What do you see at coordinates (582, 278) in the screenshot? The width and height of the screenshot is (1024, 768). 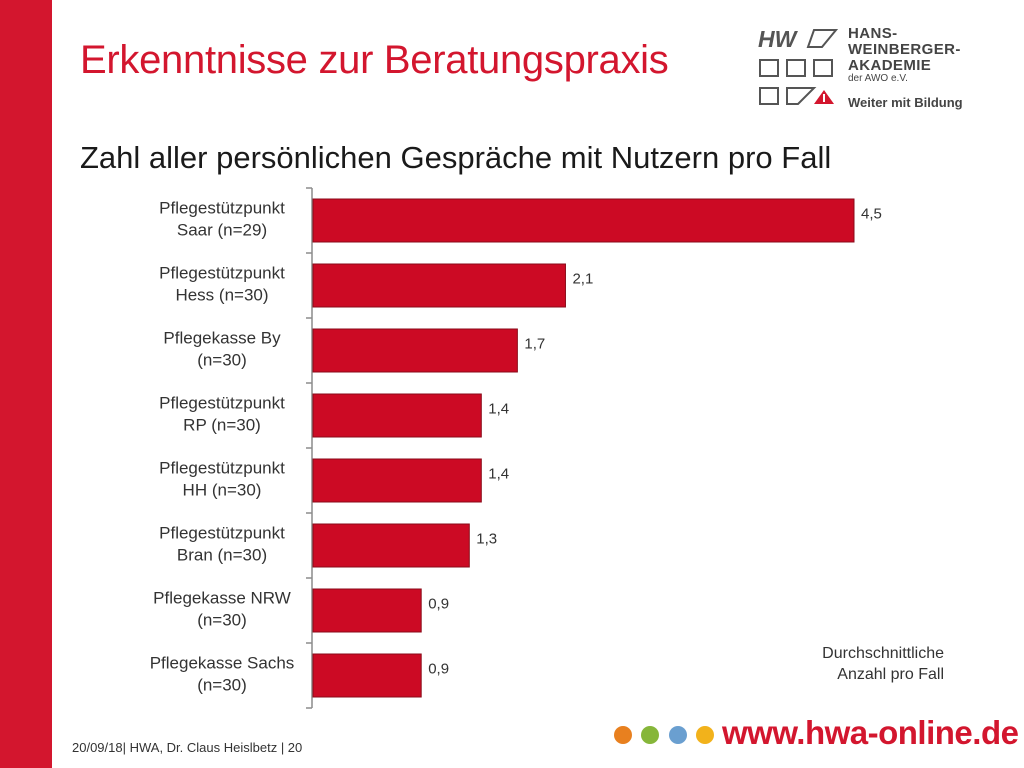 I see `data-label: 2,1` at bounding box center [582, 278].